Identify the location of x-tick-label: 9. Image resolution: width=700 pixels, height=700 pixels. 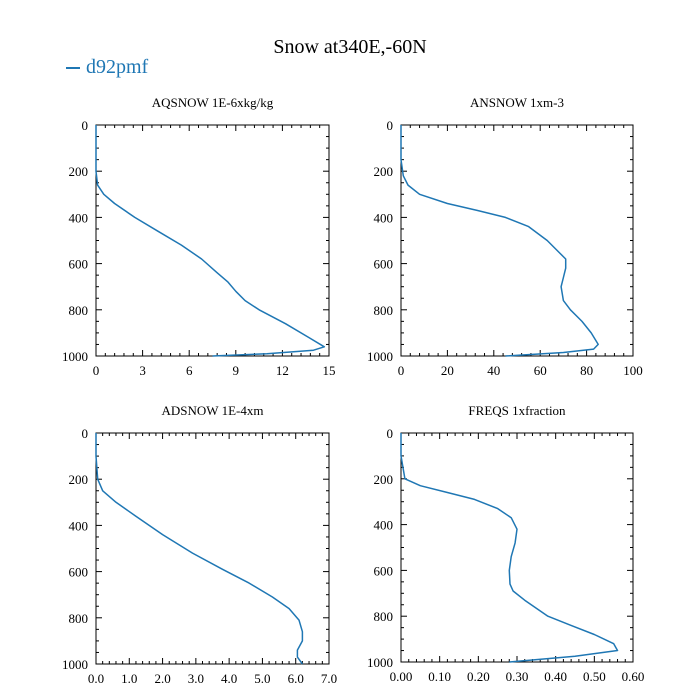
(236, 370).